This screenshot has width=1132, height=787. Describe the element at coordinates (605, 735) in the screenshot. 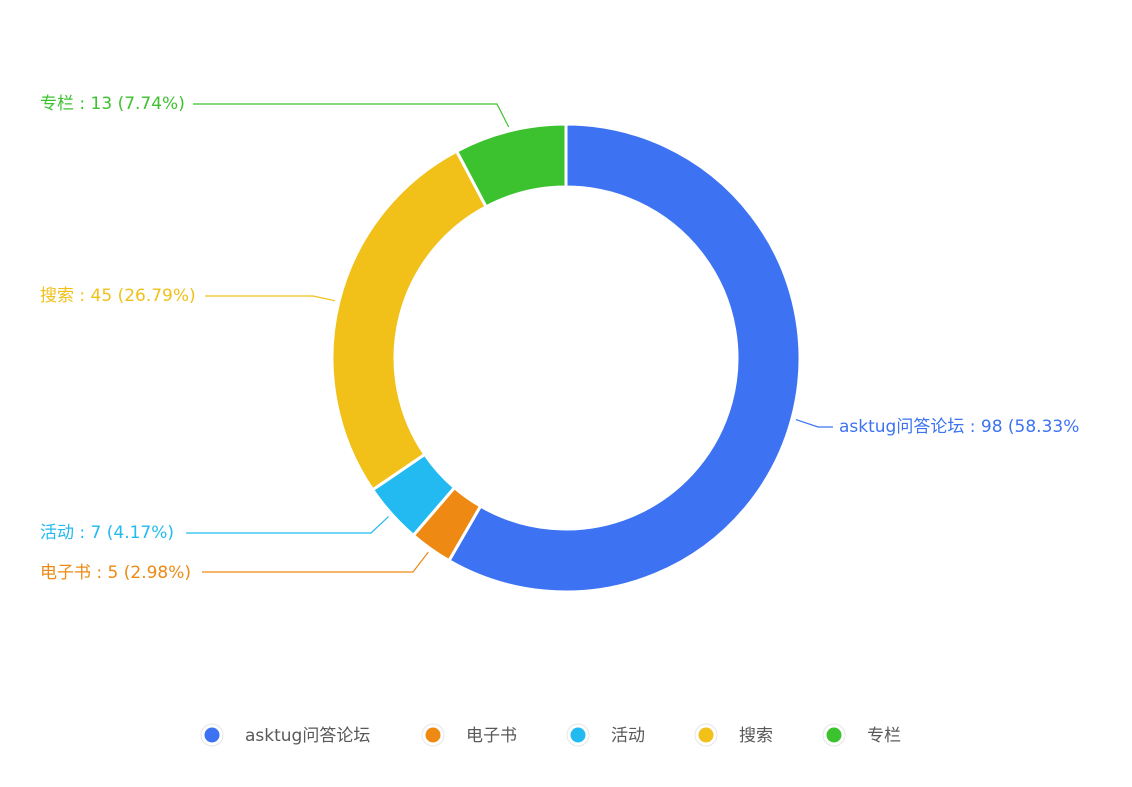

I see `legend-item: 活动` at that location.